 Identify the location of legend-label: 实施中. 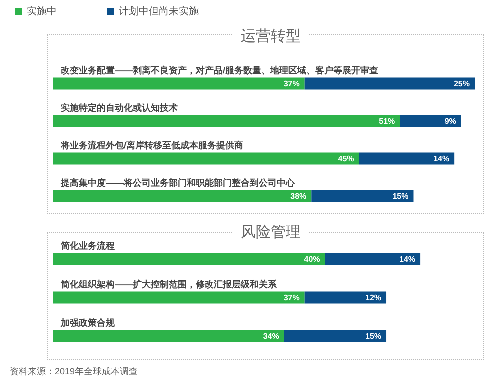
(42, 12).